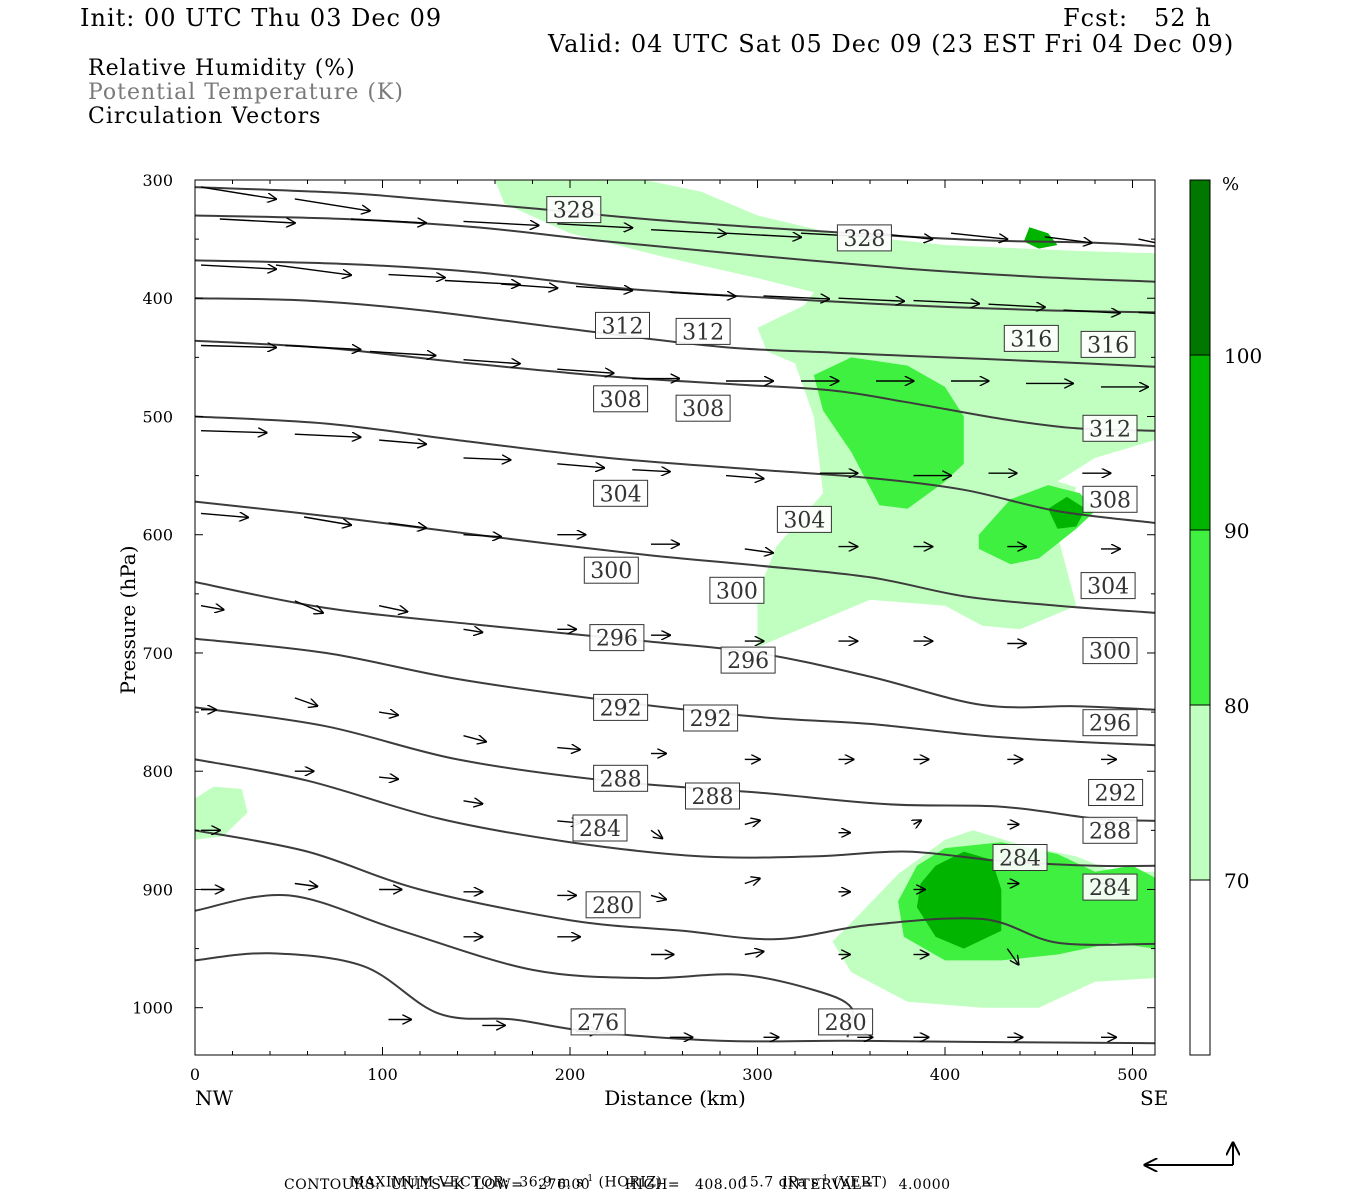  I want to click on x-axis-left-end-label: NW, so click(214, 1098).